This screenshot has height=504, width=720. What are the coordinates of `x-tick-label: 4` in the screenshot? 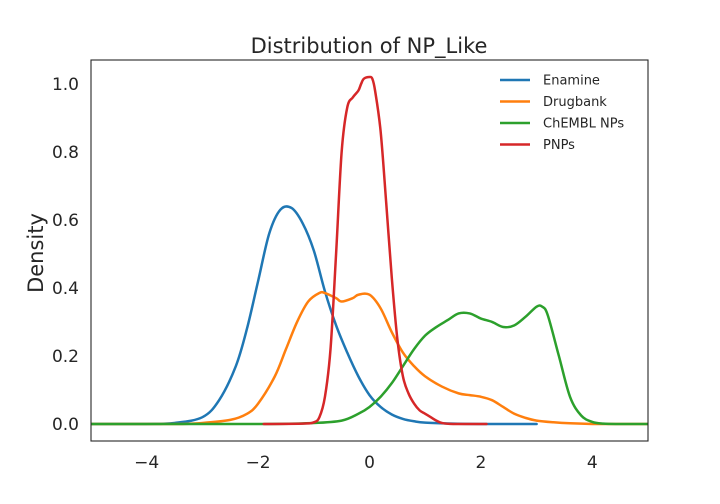 It's located at (592, 463).